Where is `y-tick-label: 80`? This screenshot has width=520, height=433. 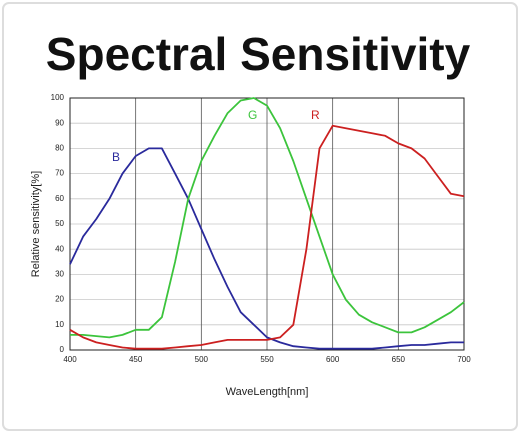 y-tick-label: 80 is located at coordinates (59, 148).